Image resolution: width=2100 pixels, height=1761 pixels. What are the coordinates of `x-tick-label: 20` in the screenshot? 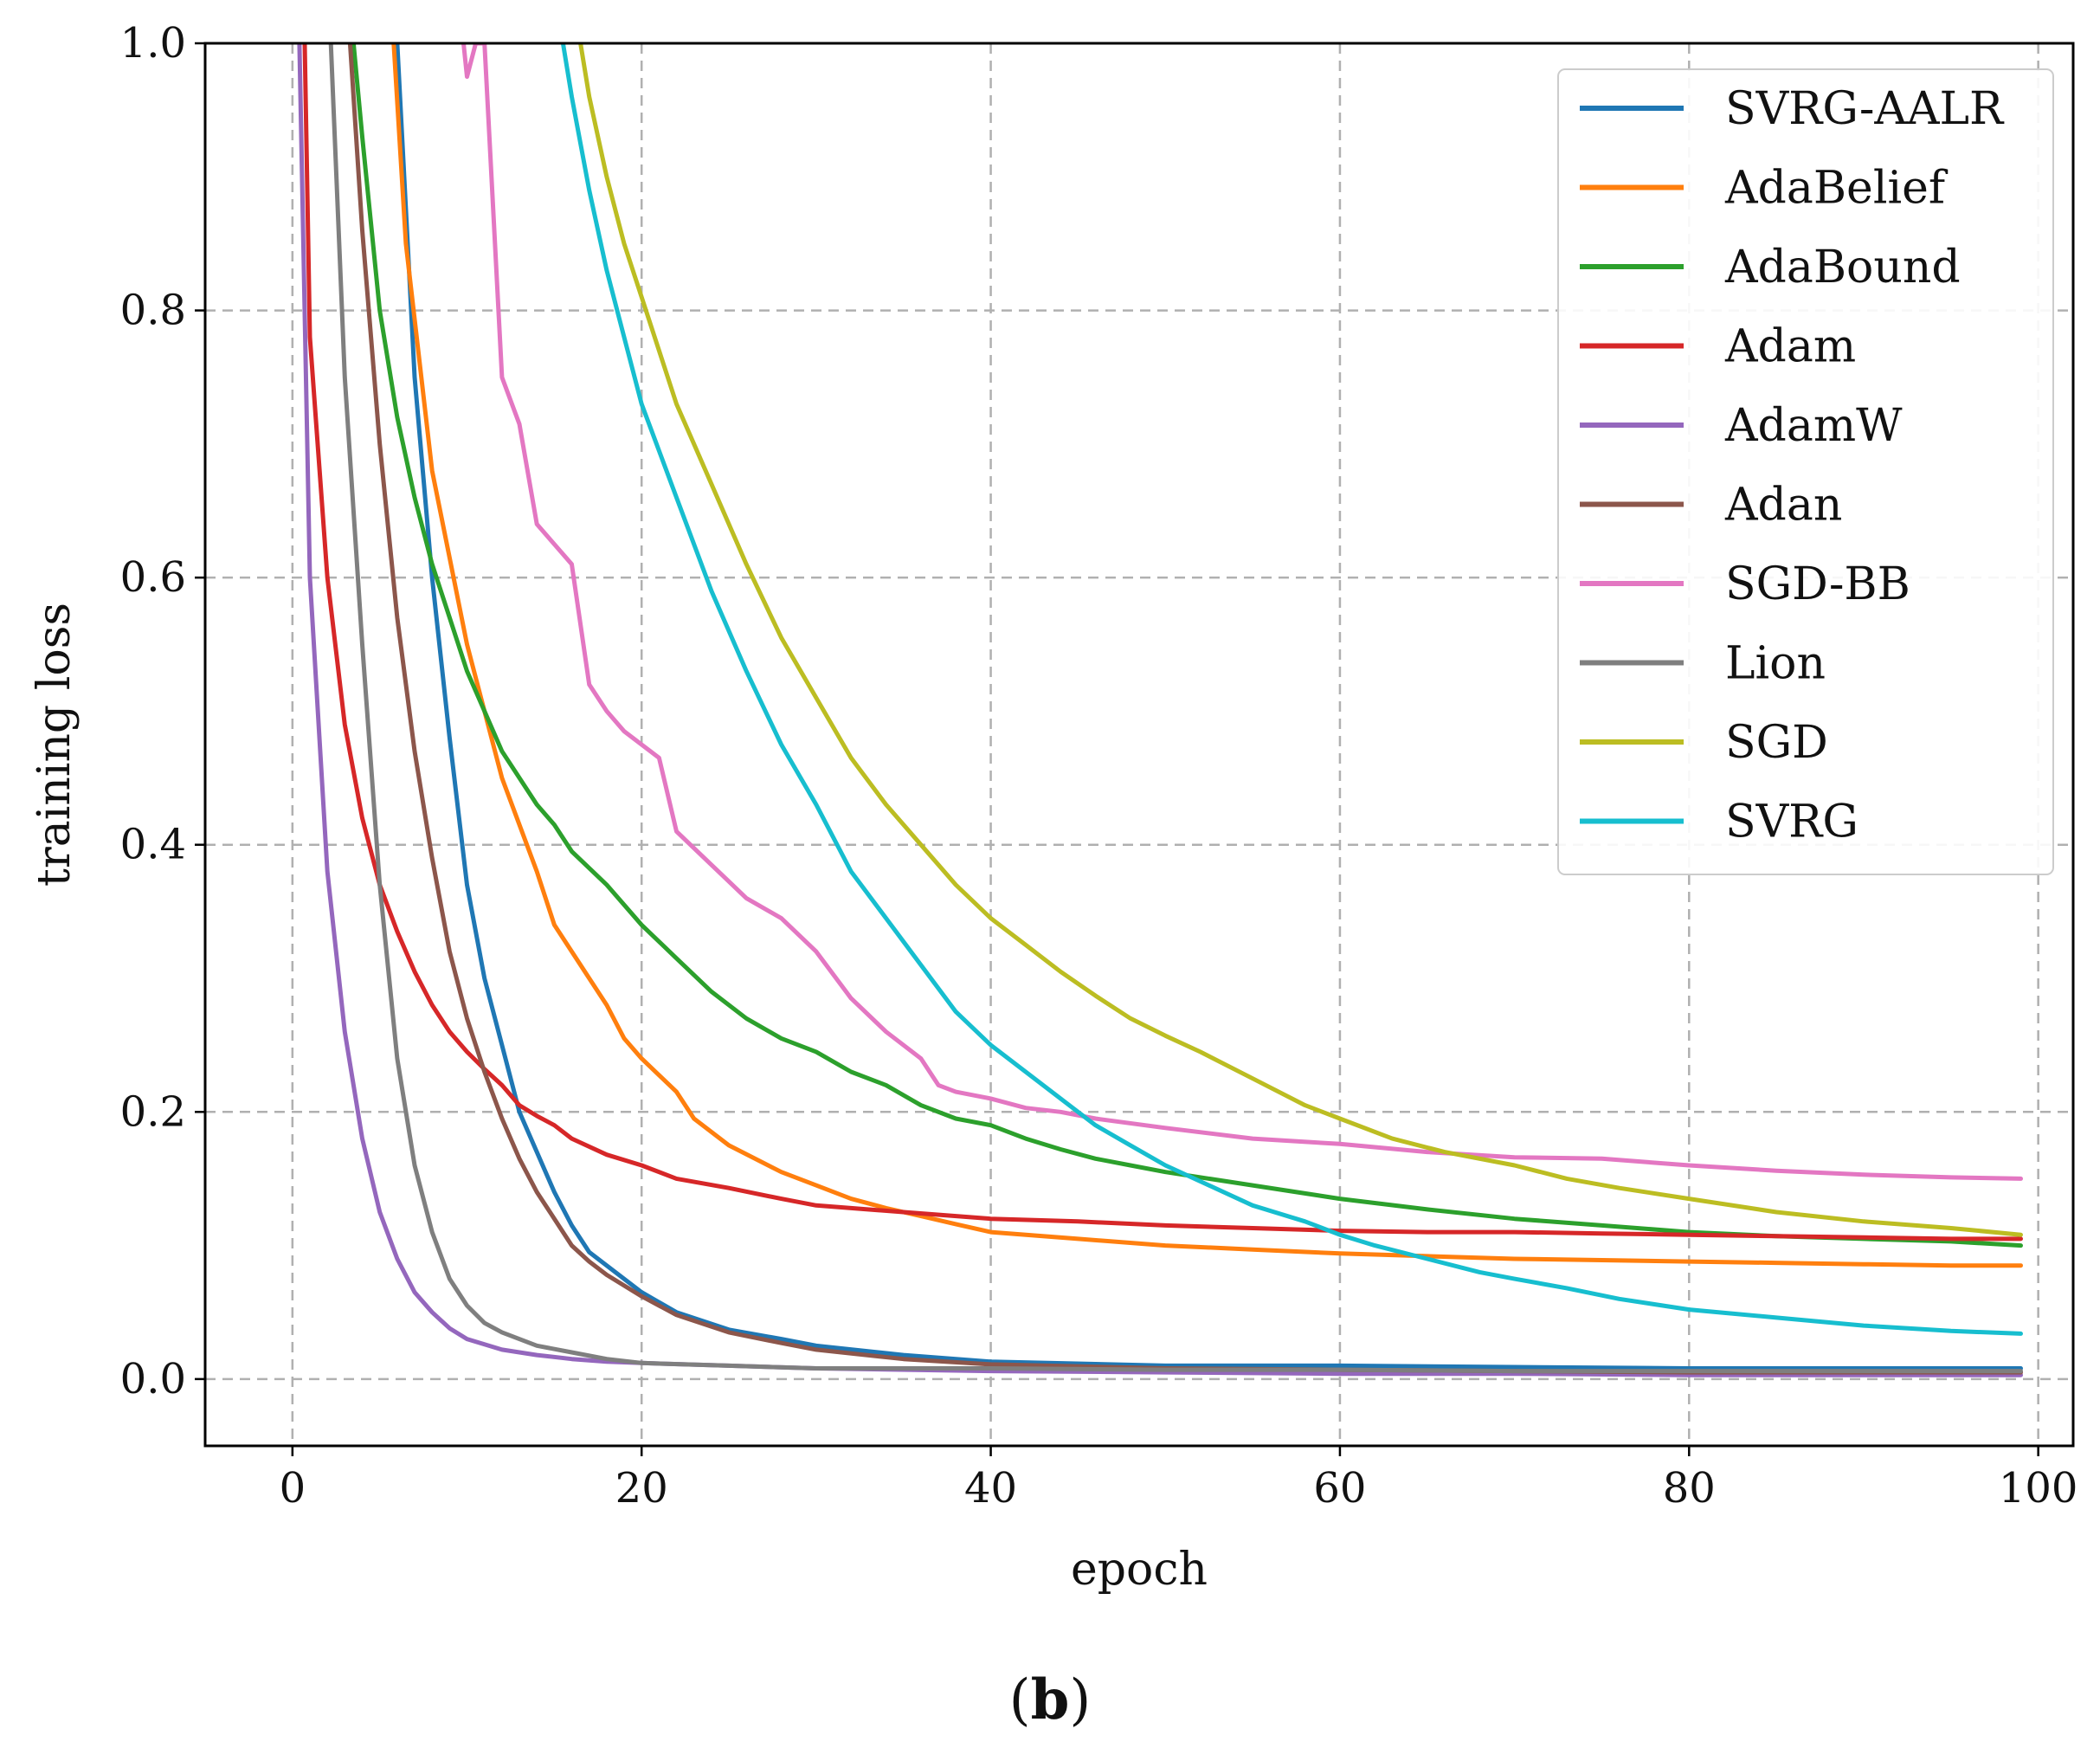 It's located at (641, 1489).